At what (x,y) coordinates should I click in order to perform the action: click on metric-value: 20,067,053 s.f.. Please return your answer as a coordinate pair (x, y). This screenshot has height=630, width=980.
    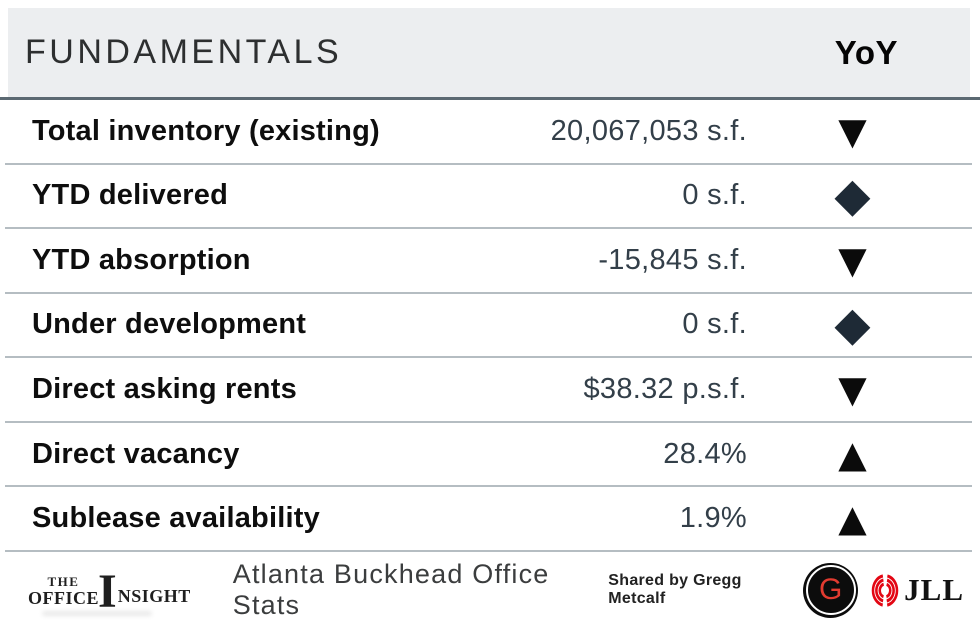
    Looking at the image, I should click on (648, 130).